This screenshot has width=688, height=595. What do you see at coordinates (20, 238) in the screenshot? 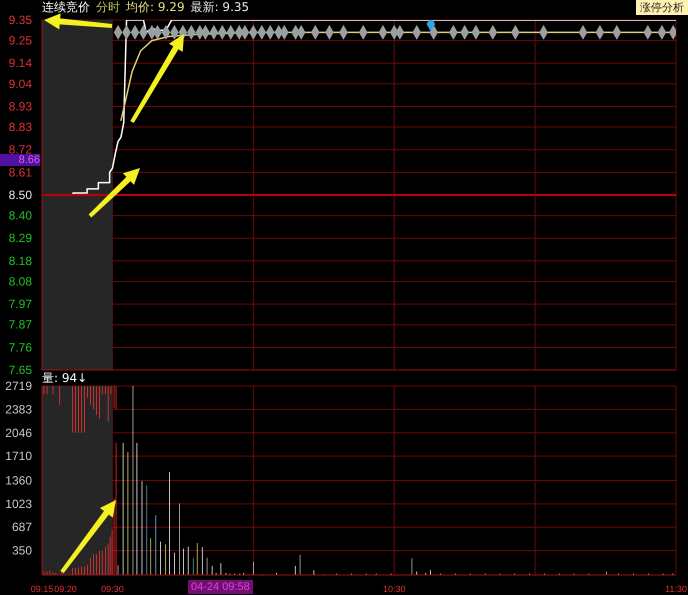
I see `y-tick-label: 8.29` at bounding box center [20, 238].